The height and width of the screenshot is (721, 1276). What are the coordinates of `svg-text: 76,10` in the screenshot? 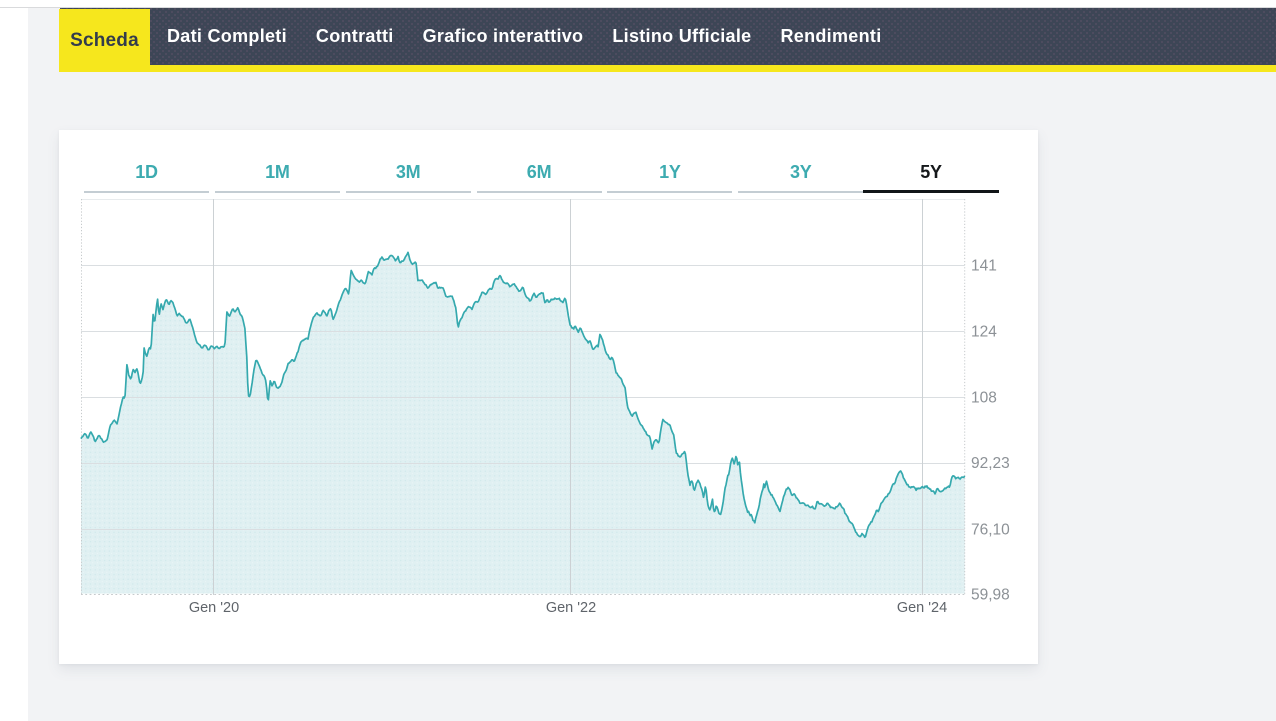 It's located at (990, 530).